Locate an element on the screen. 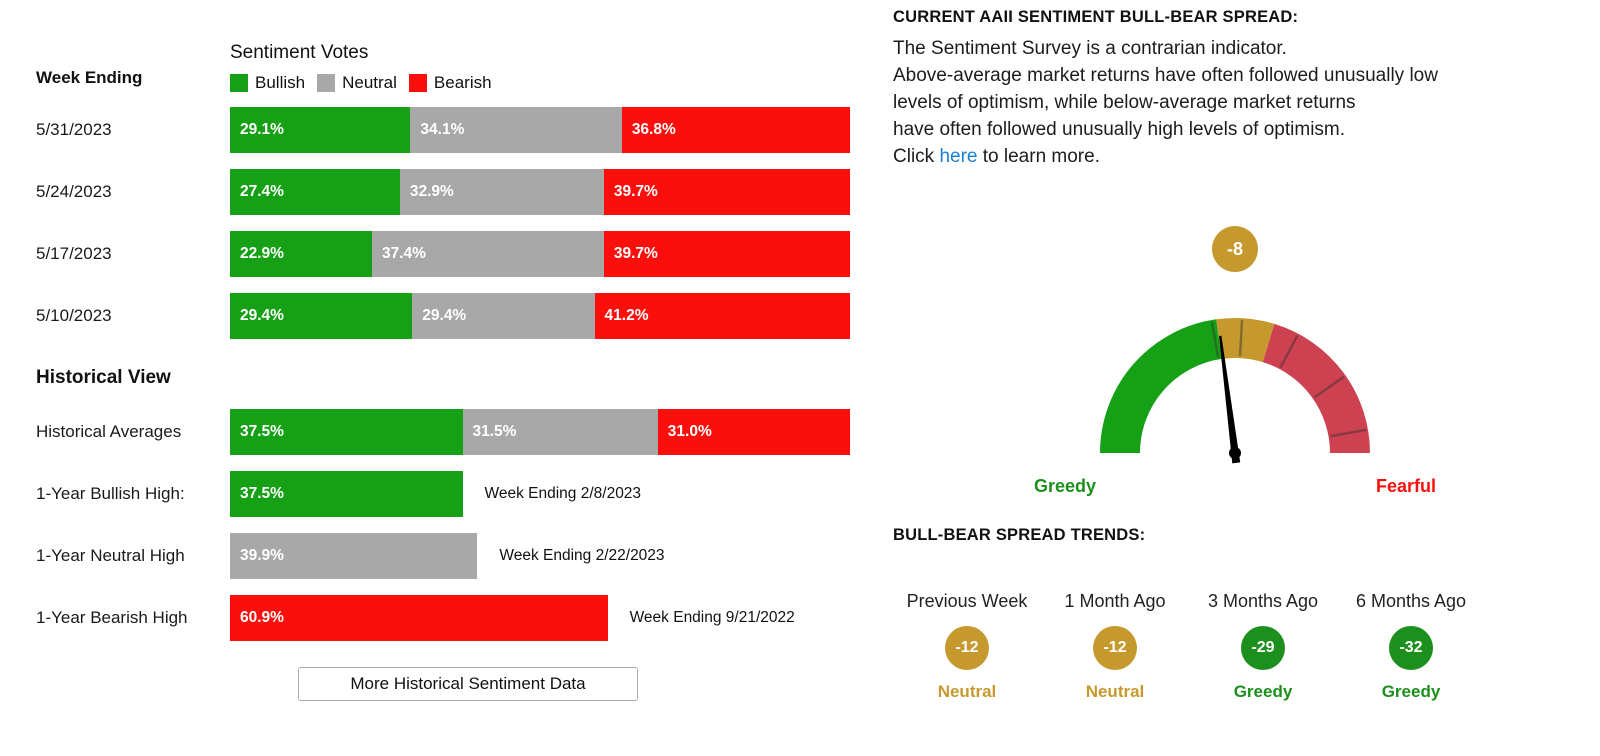 Image resolution: width=1600 pixels, height=756 pixels. bearish-swatch-icon is located at coordinates (417, 83).